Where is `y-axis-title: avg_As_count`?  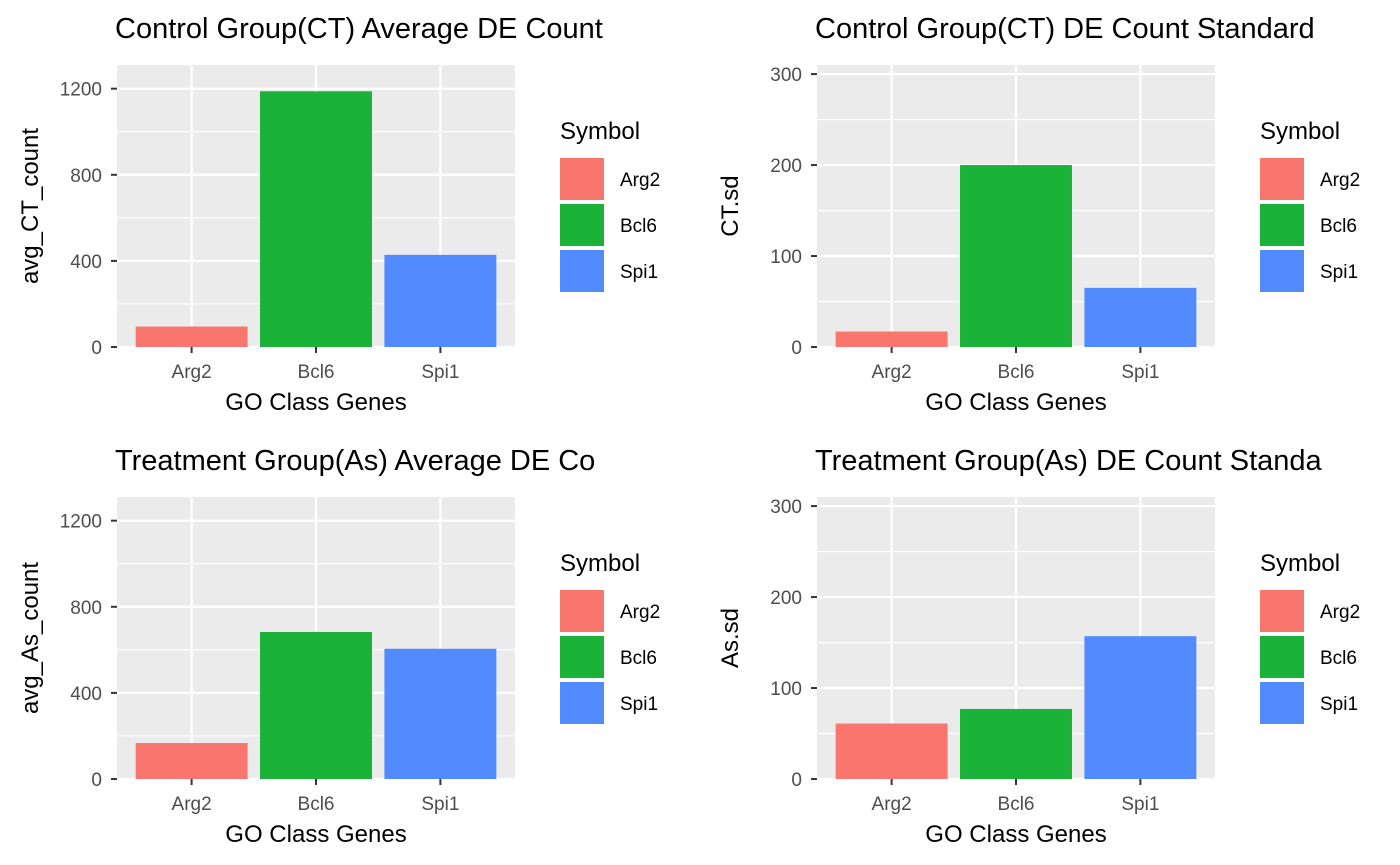 y-axis-title: avg_As_count is located at coordinates (30, 638).